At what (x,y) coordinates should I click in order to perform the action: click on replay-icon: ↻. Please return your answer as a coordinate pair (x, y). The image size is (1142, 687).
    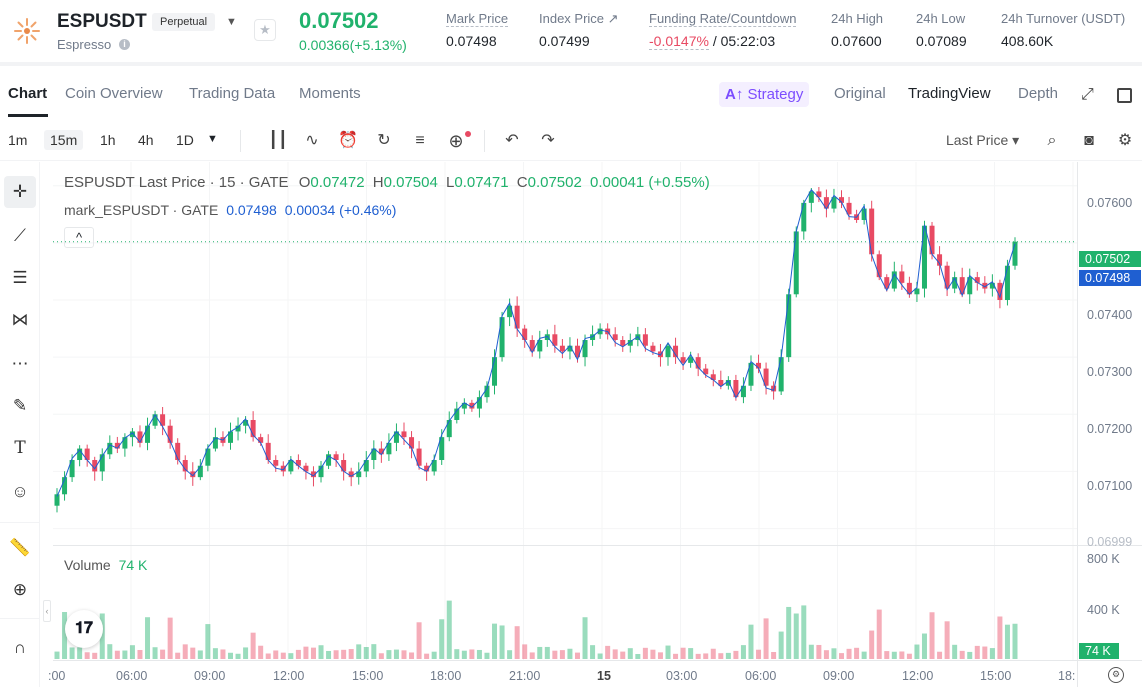
    Looking at the image, I should click on (384, 140).